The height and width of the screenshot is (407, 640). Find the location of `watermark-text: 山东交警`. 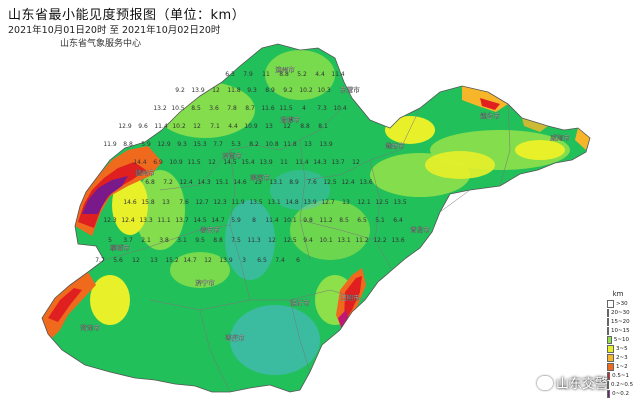

watermark-text: 山东交警 is located at coordinates (582, 384).